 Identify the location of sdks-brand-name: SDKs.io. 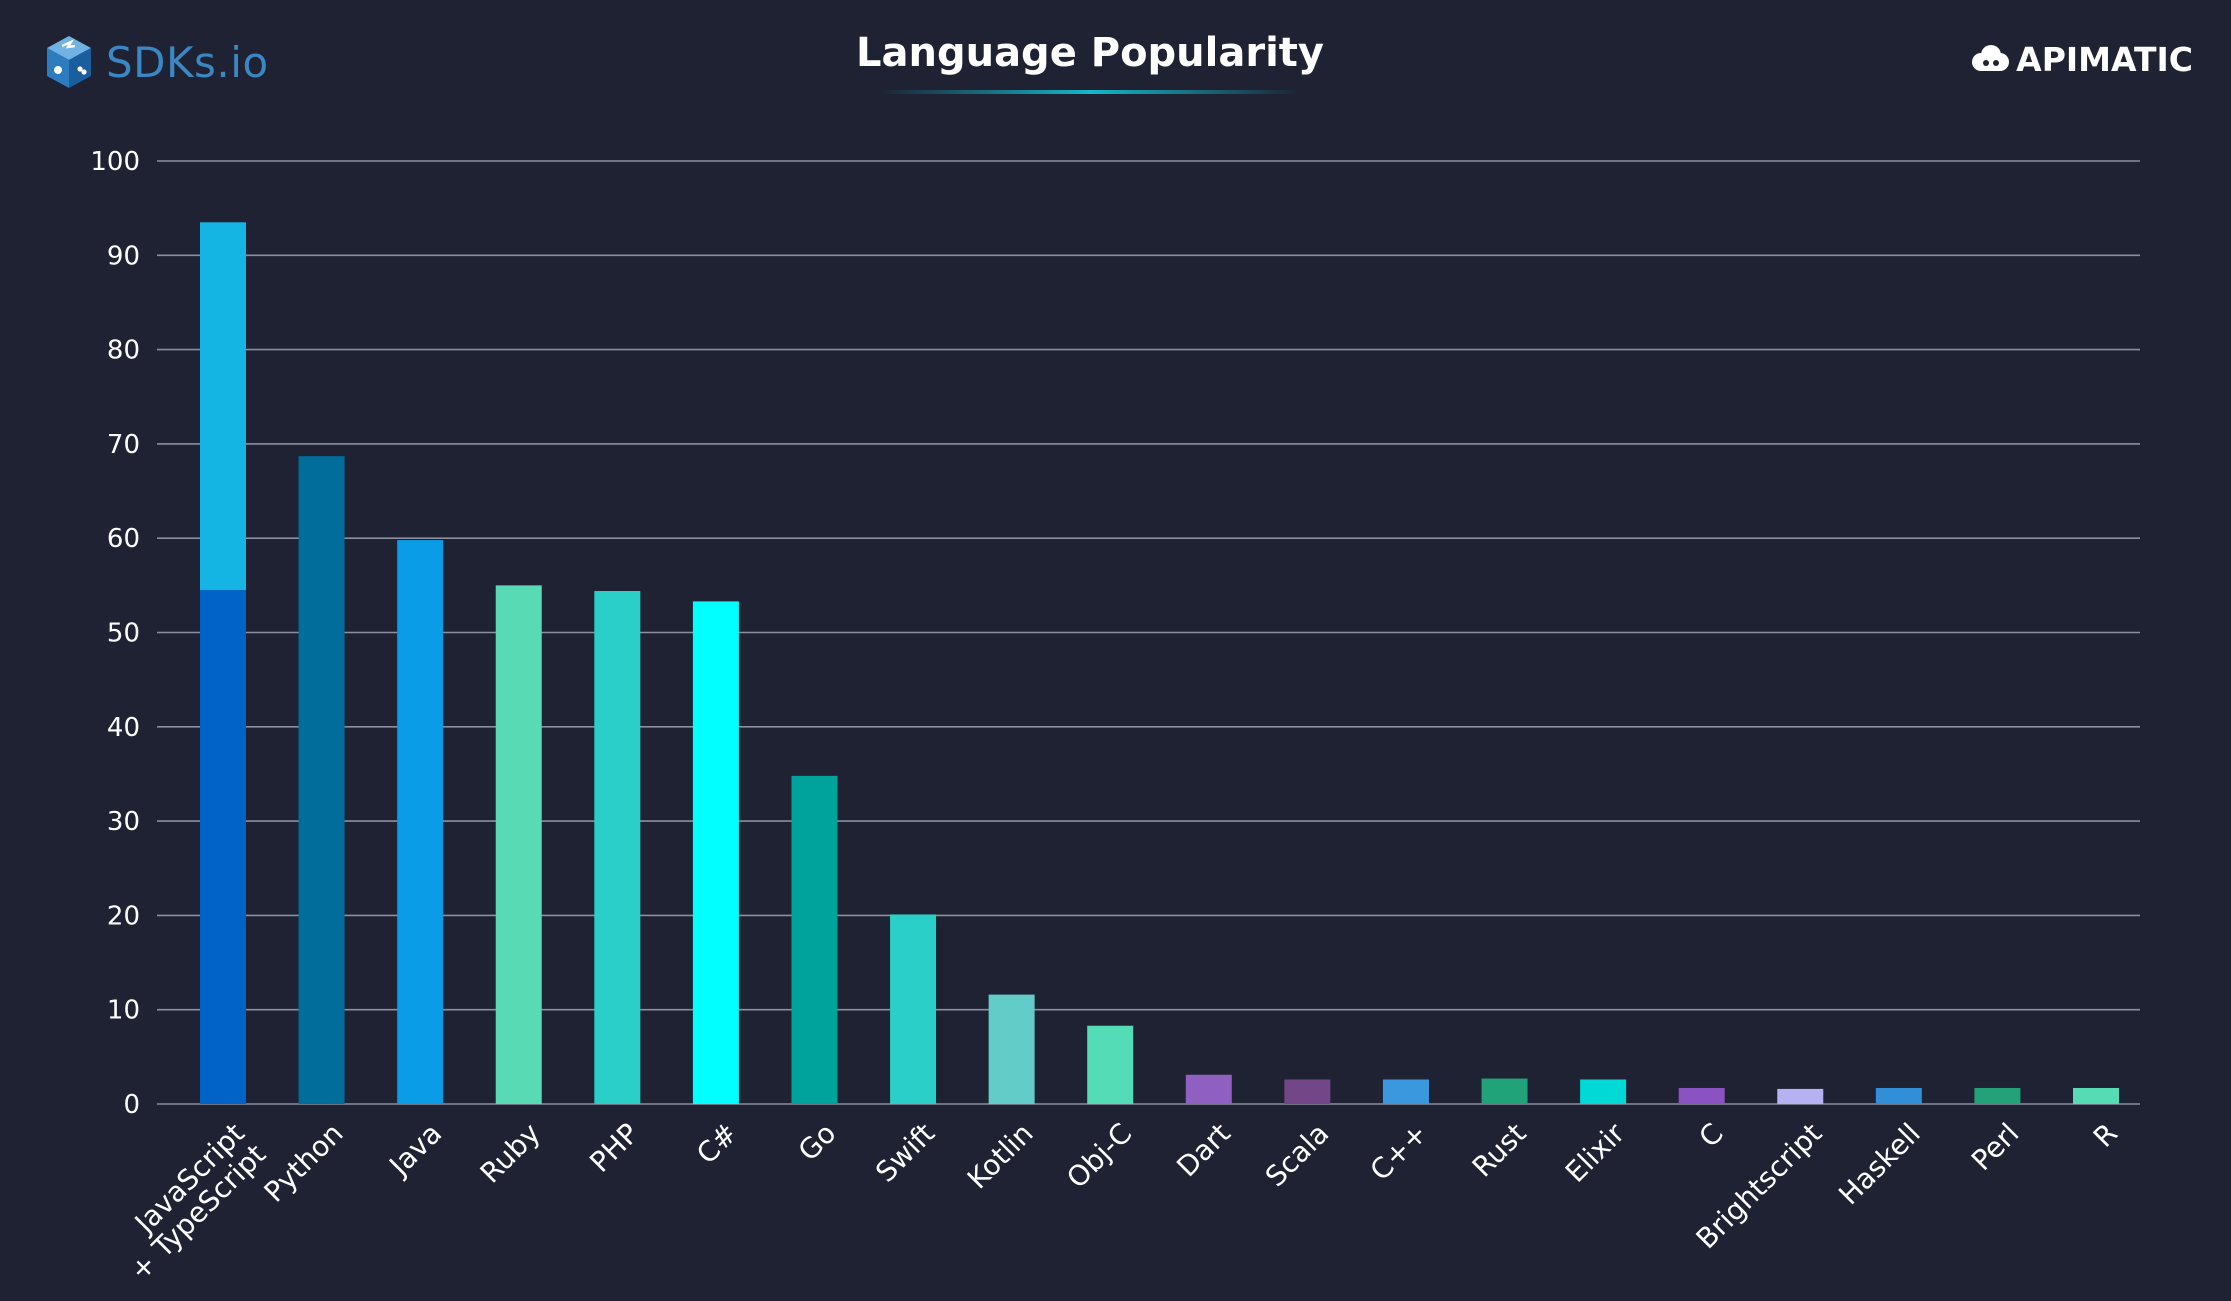
(187, 62).